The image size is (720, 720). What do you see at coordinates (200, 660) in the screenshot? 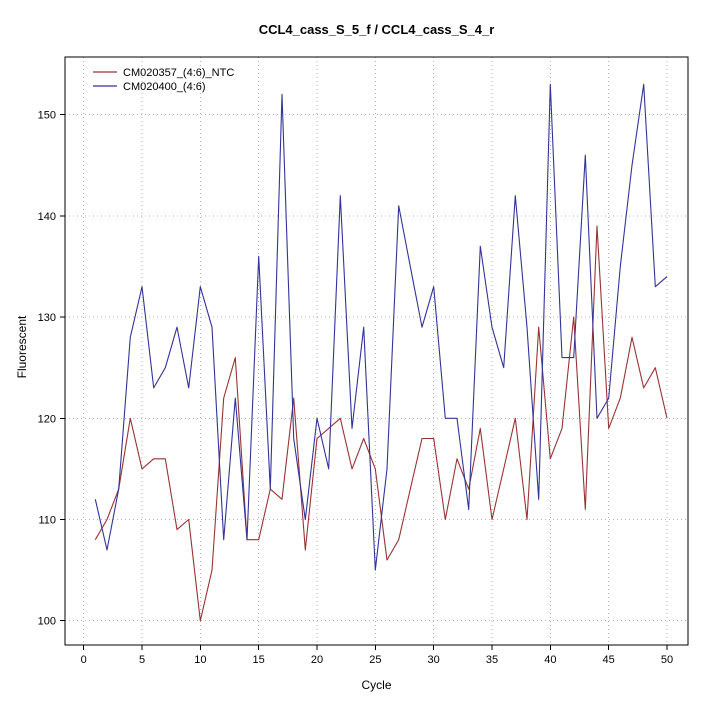
I see `x-tick-label: 10` at bounding box center [200, 660].